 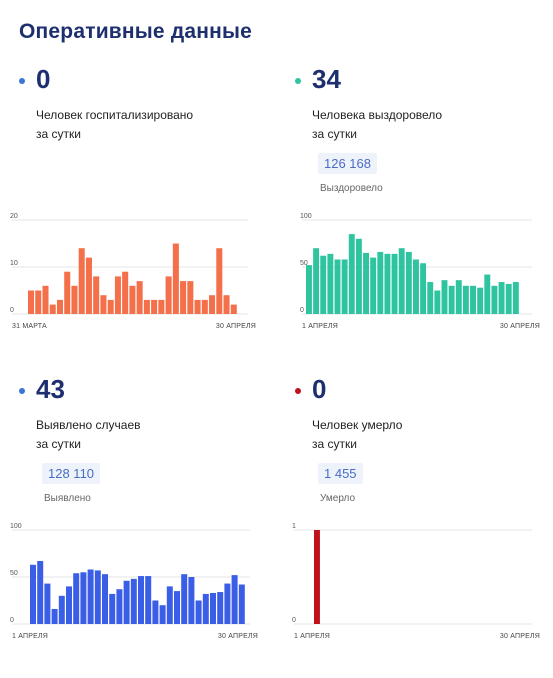 I want to click on cases-chart: 0 50 100 1 АПРЕЛЯ 30 АПРЕЛЯ, so click(x=134, y=581).